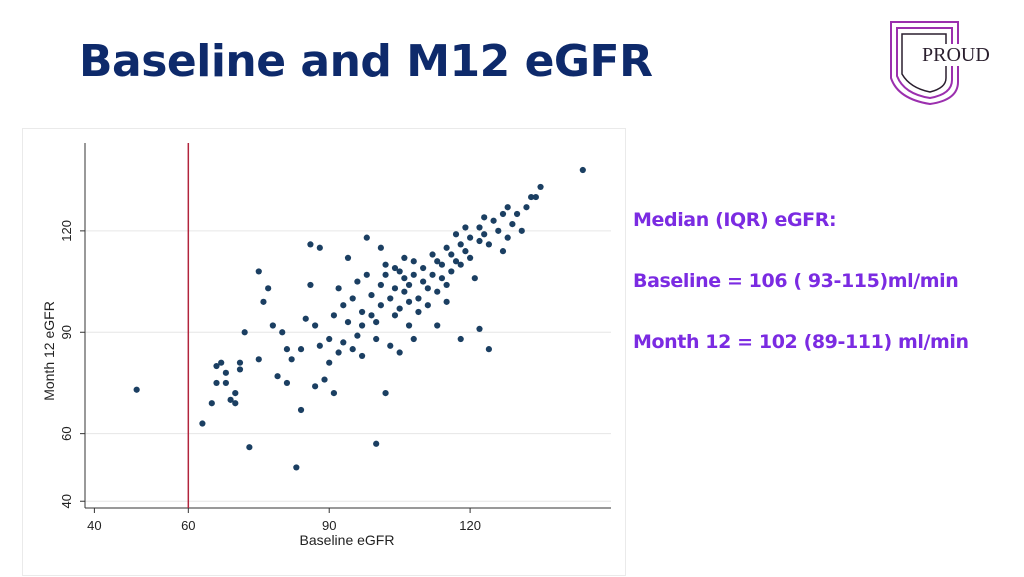 This screenshot has width=1024, height=577. What do you see at coordinates (66, 332) in the screenshot?
I see `y-tick-label: 90` at bounding box center [66, 332].